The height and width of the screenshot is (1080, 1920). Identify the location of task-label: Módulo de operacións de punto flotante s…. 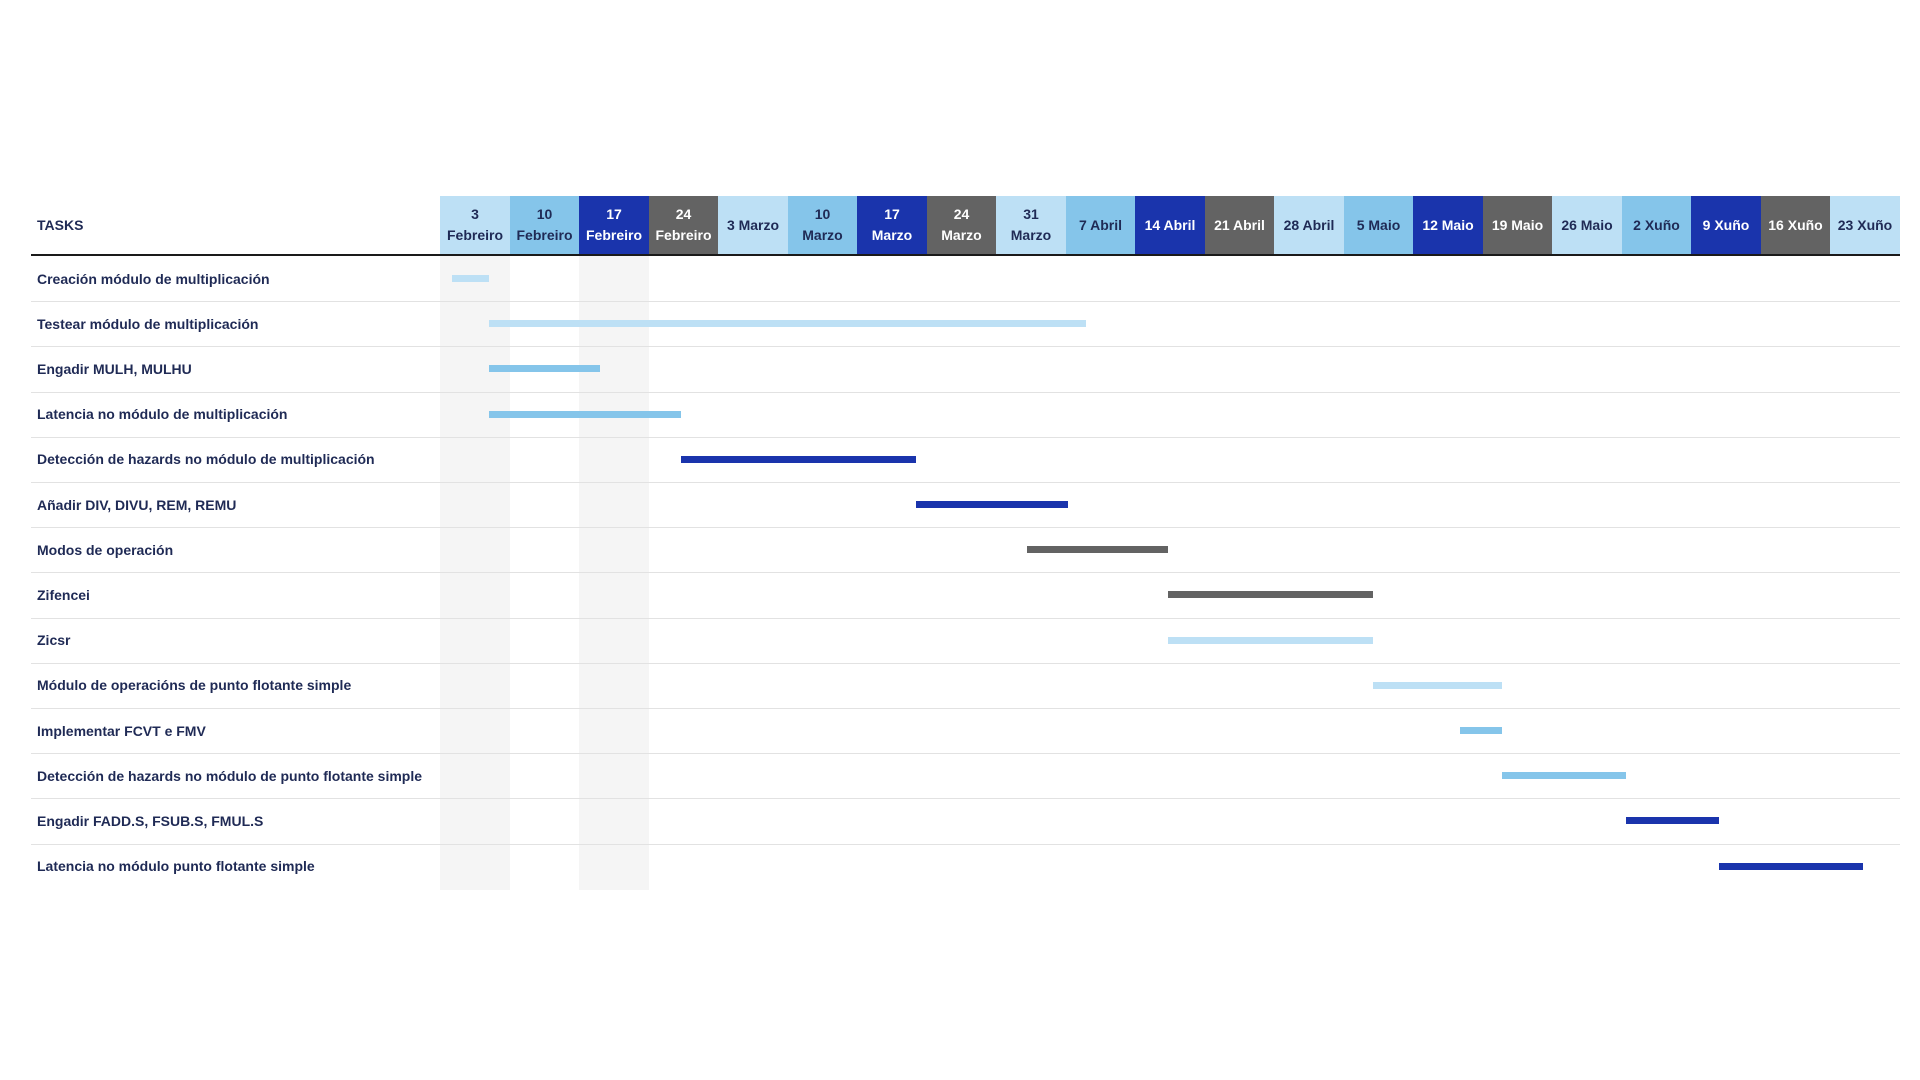
(194, 685).